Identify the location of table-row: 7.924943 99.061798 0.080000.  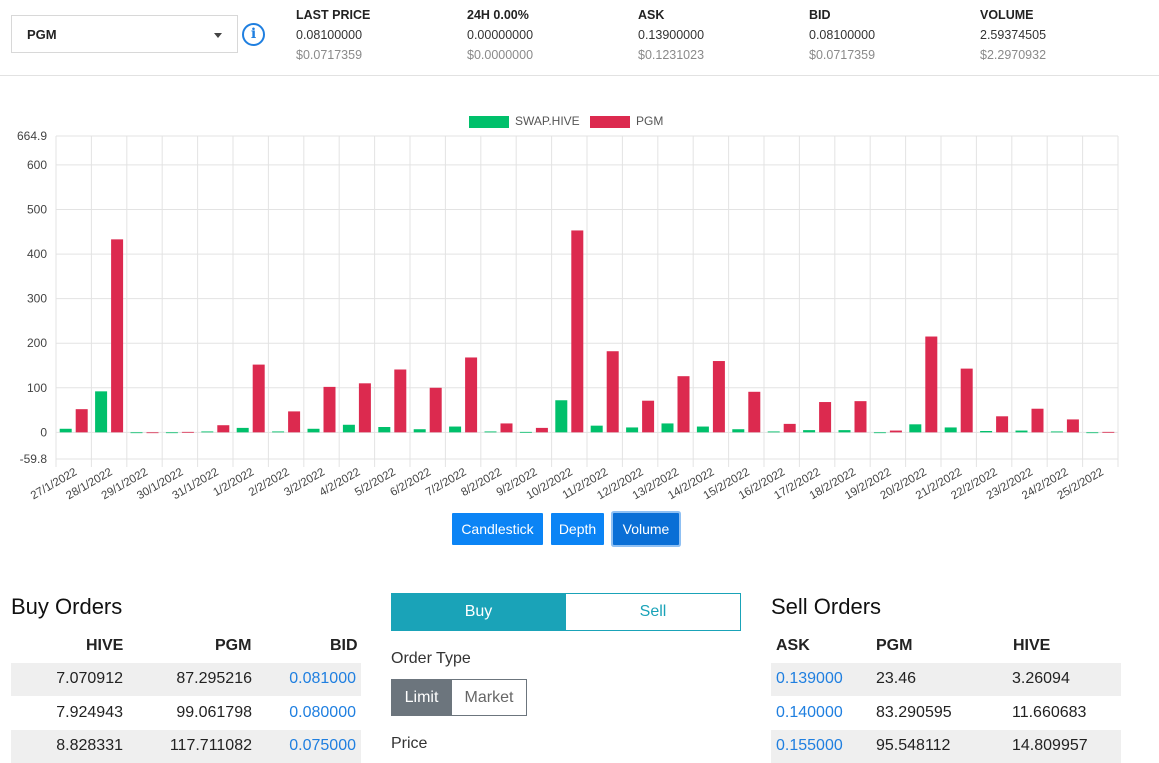
(186, 713).